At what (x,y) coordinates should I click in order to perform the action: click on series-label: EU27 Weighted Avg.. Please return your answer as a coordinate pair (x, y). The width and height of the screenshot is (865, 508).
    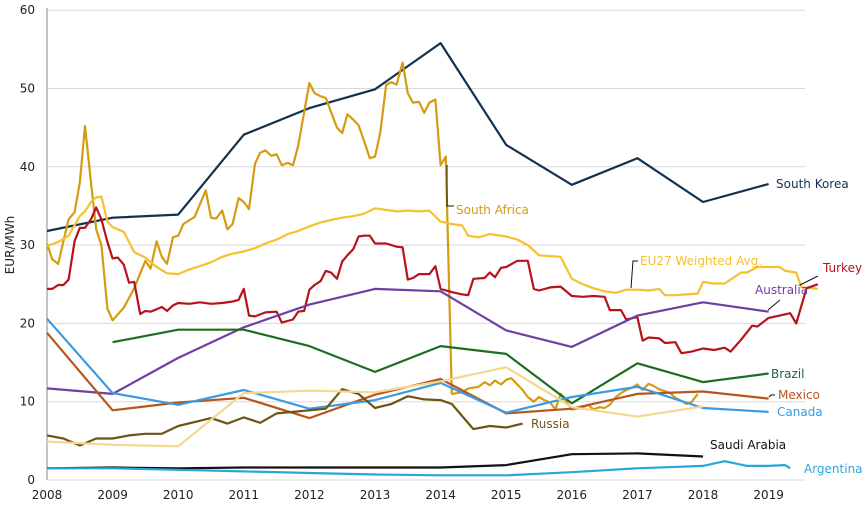
    Looking at the image, I should click on (701, 261).